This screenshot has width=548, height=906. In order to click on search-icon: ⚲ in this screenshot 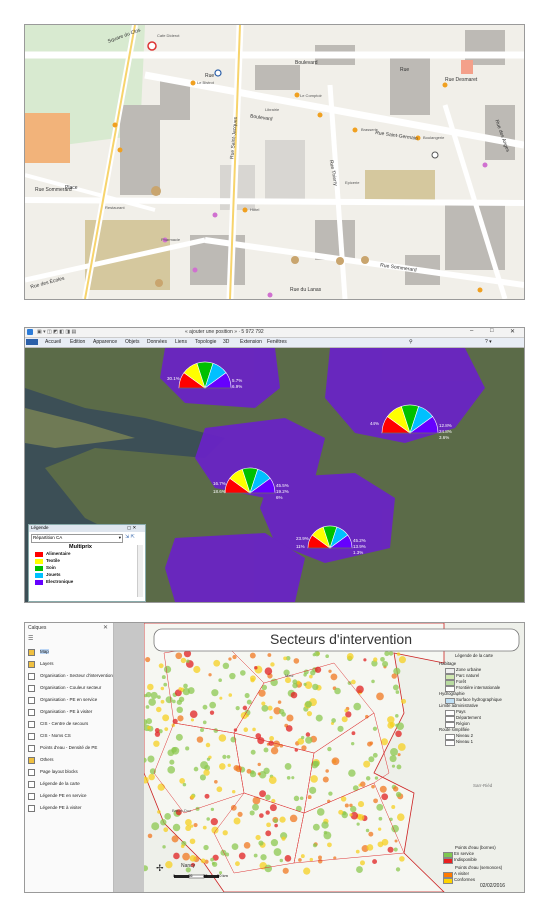, I will do `click(411, 342)`.